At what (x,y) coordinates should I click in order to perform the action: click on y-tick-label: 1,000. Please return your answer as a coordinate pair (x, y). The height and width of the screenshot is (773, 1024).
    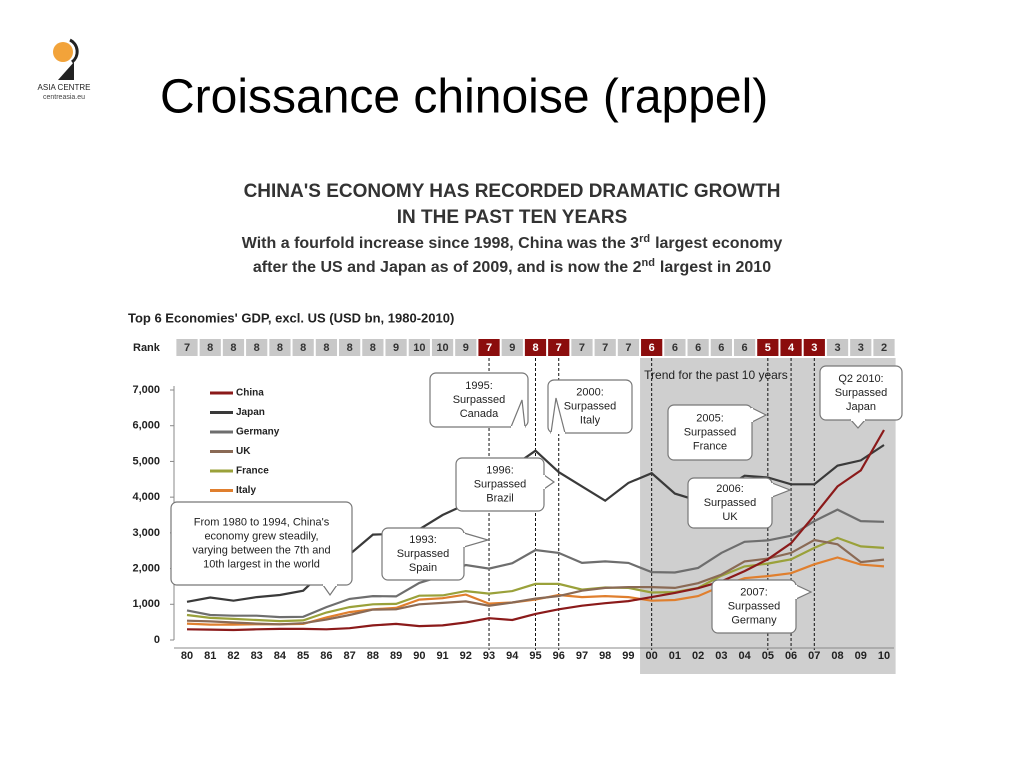
    Looking at the image, I should click on (146, 604).